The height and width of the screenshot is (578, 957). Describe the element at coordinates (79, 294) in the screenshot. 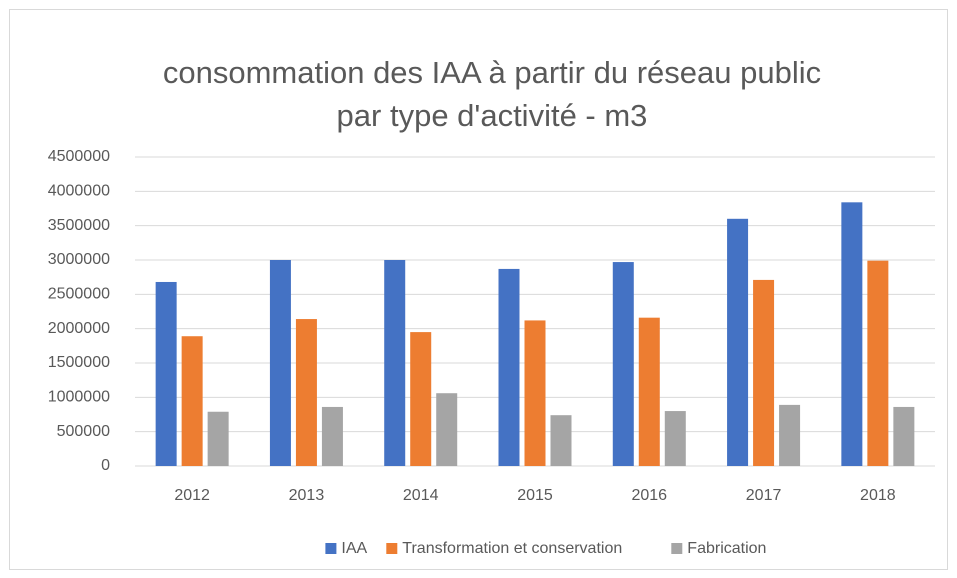

I see `y-tick-label: 2500000` at that location.